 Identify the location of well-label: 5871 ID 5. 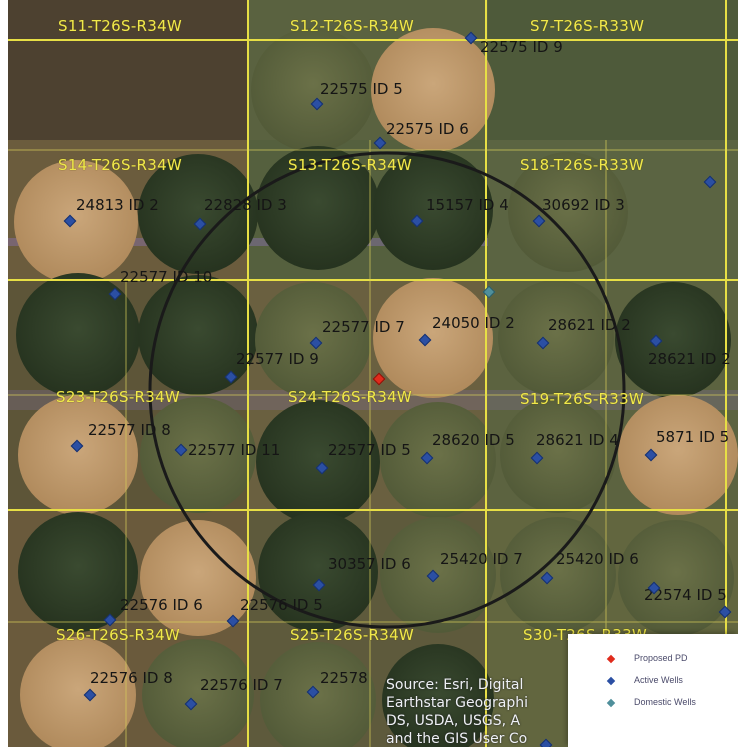
(693, 437).